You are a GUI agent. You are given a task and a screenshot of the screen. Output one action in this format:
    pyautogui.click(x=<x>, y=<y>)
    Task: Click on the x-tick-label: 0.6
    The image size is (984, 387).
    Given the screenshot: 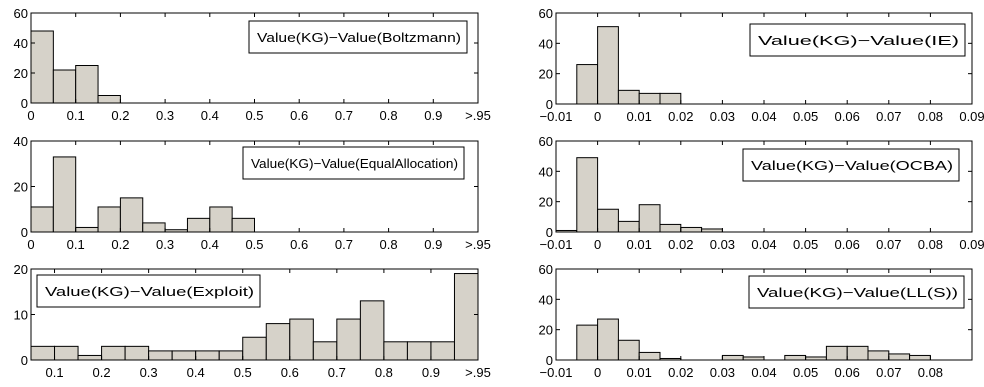 What is the action you would take?
    pyautogui.click(x=299, y=115)
    